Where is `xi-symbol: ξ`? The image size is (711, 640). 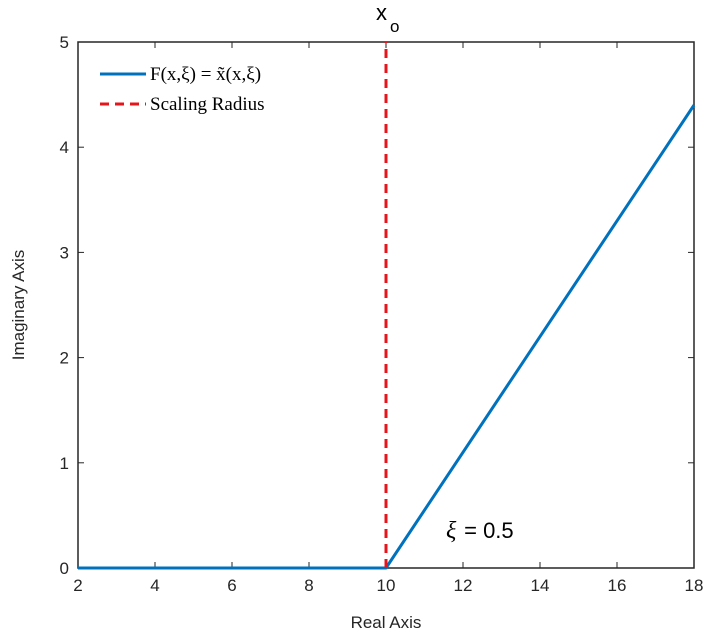
xi-symbol: ξ is located at coordinates (451, 531).